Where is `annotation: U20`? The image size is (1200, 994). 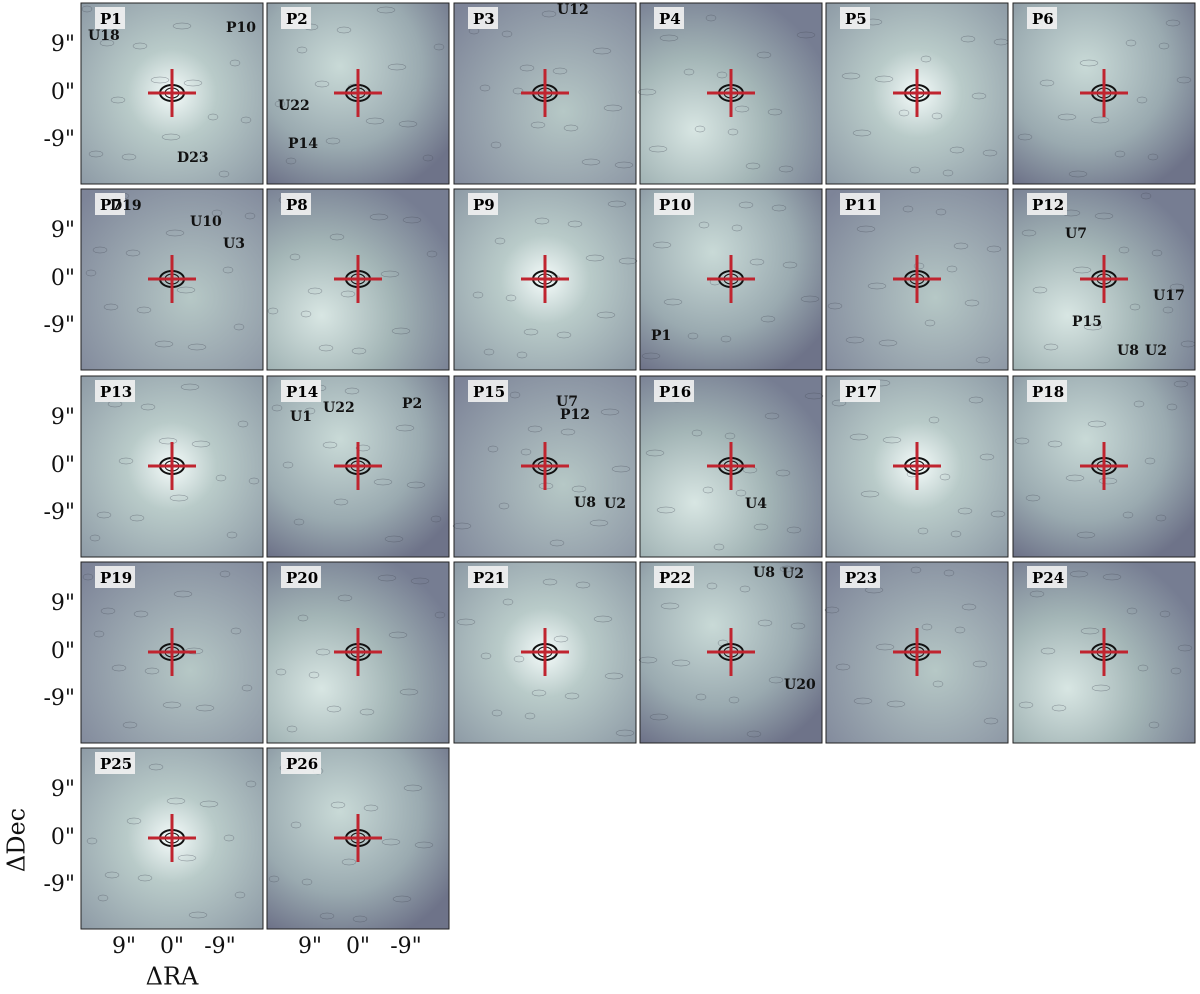 annotation: U20 is located at coordinates (800, 685).